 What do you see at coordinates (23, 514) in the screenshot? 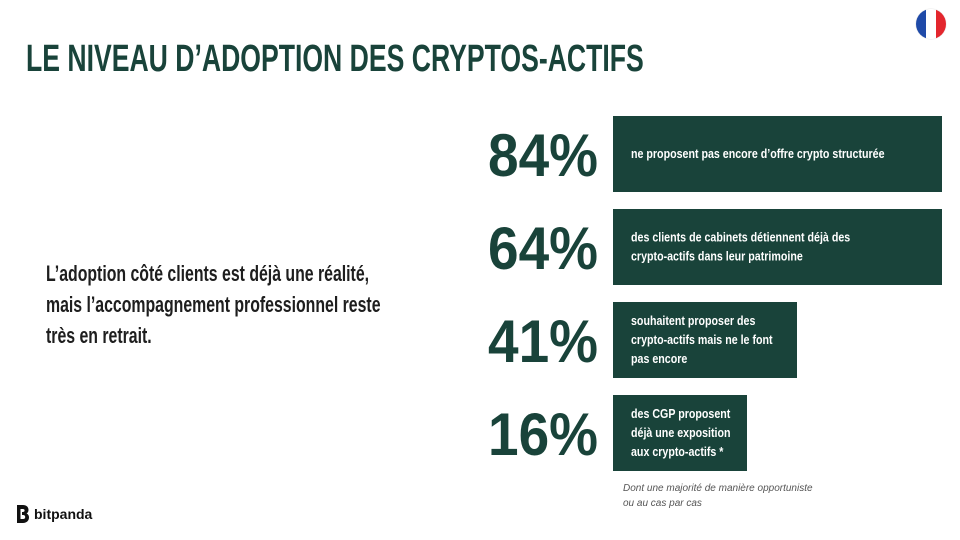
I see `bitpanda-logo-icon` at bounding box center [23, 514].